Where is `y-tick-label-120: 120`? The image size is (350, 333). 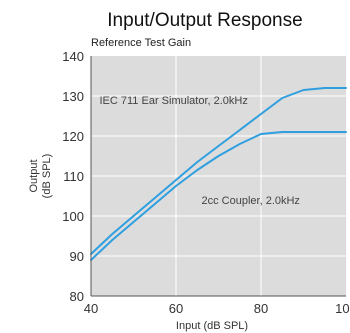 y-tick-label-120: 120 is located at coordinates (73, 136).